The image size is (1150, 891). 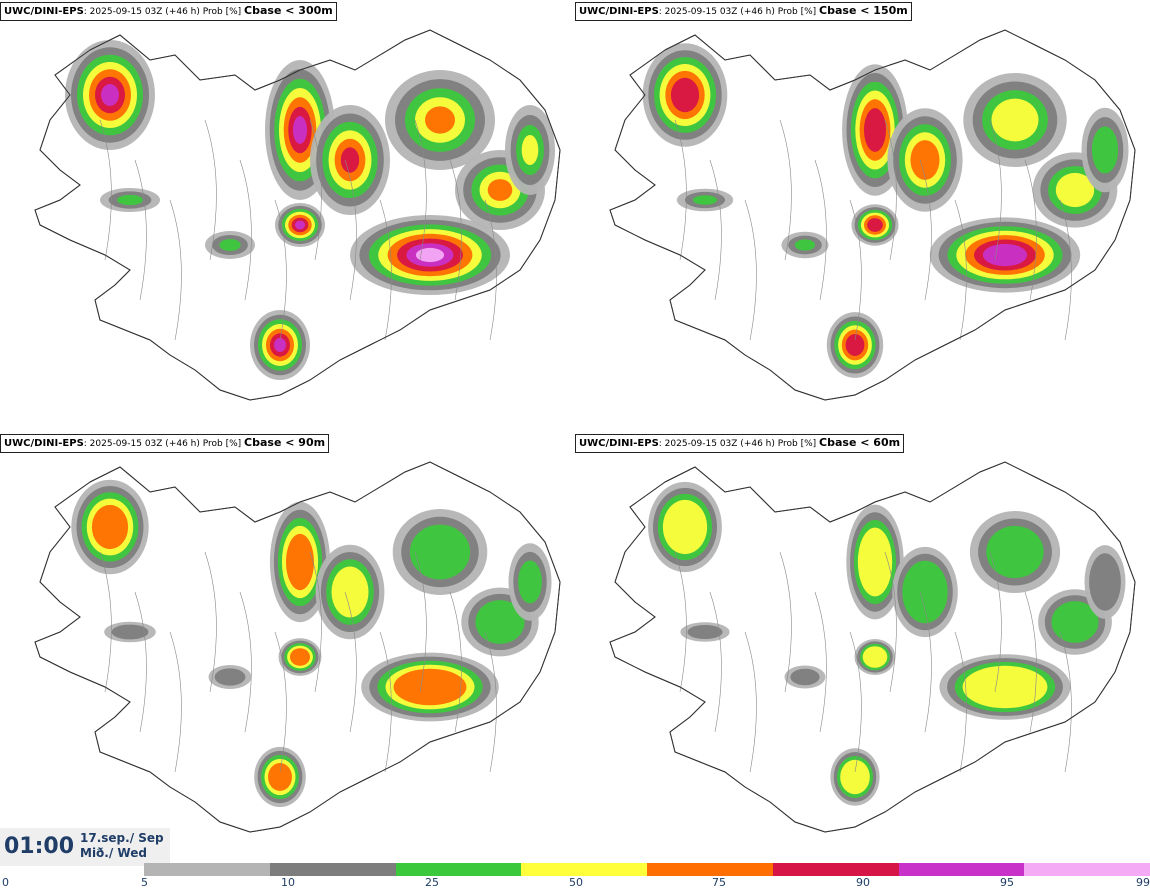 I want to click on colorbar-tick-label: 99, so click(x=1143, y=882).